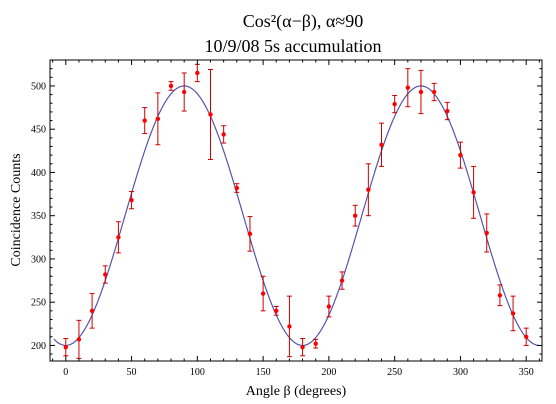 The image size is (556, 404). I want to click on y-tick-label: 500, so click(38, 86).